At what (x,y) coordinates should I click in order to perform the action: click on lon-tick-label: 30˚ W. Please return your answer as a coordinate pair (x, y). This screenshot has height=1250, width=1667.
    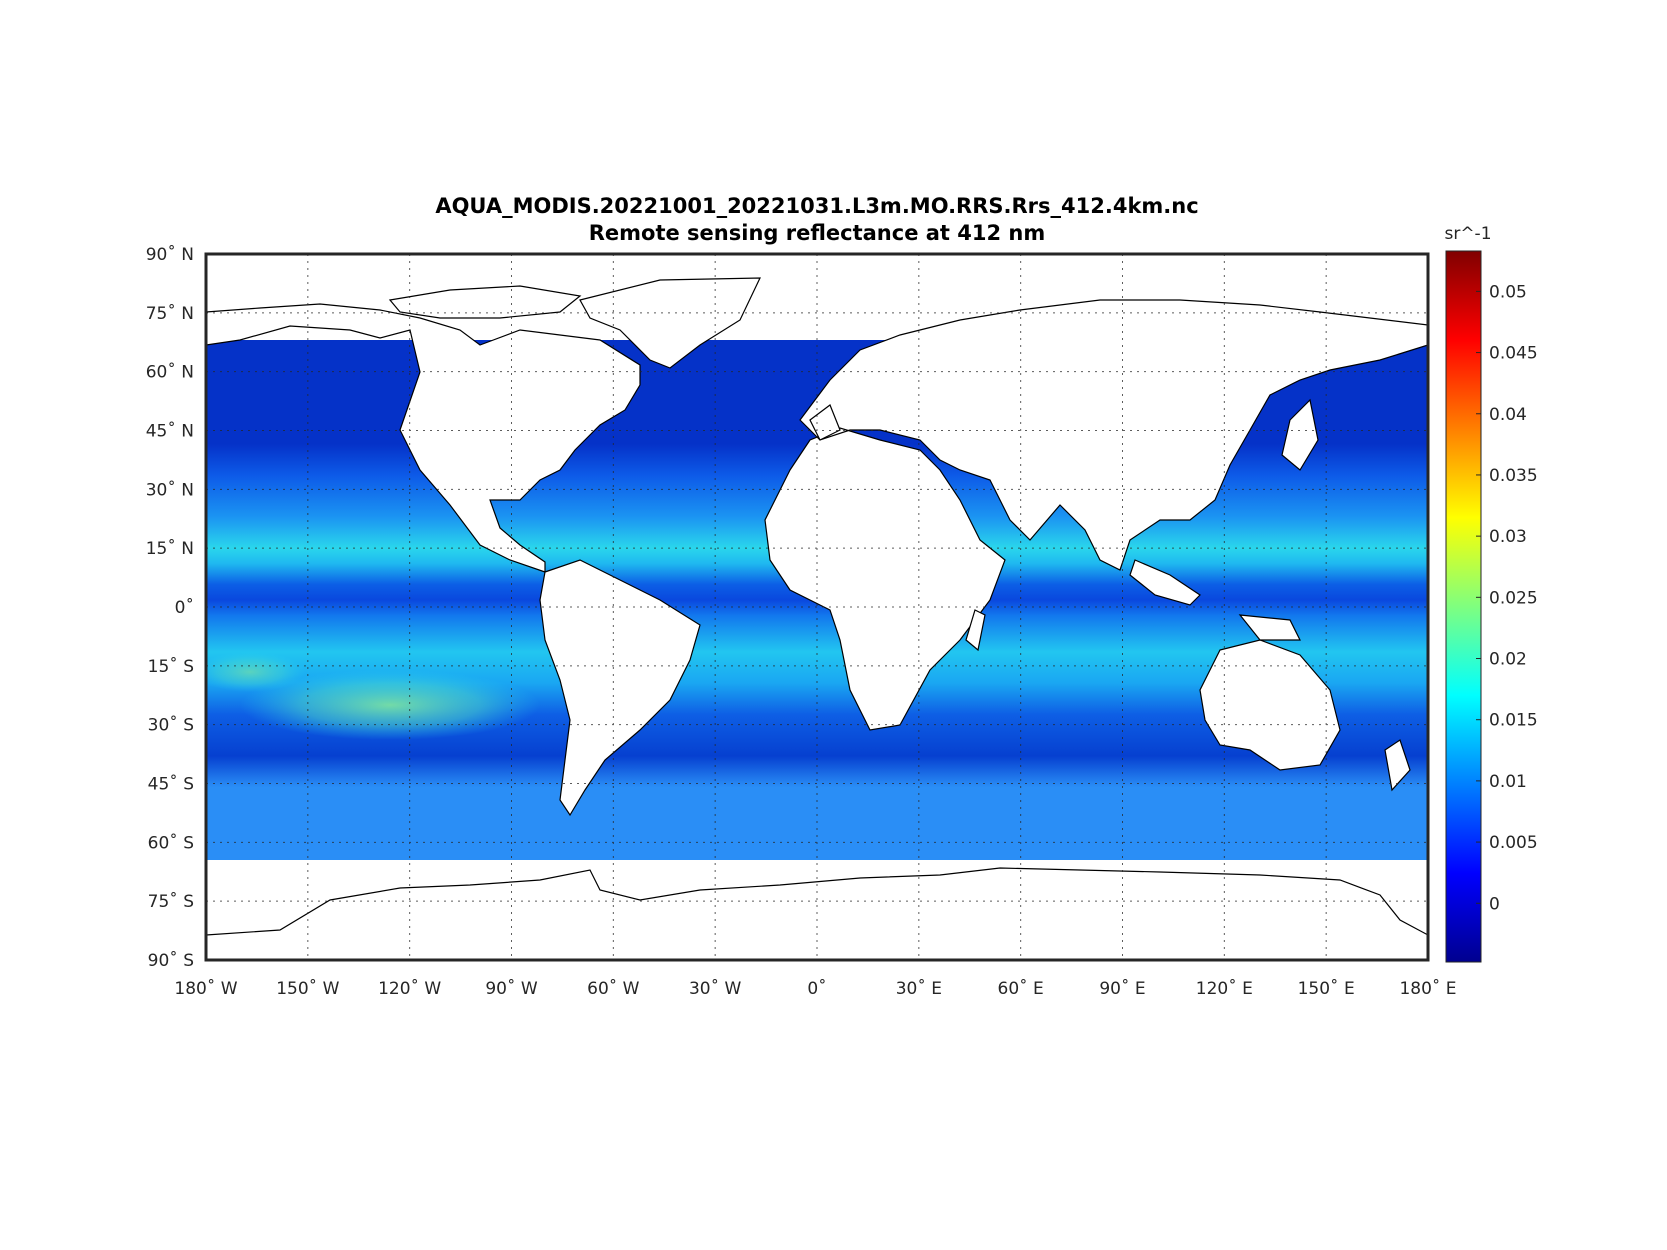
    Looking at the image, I should click on (715, 988).